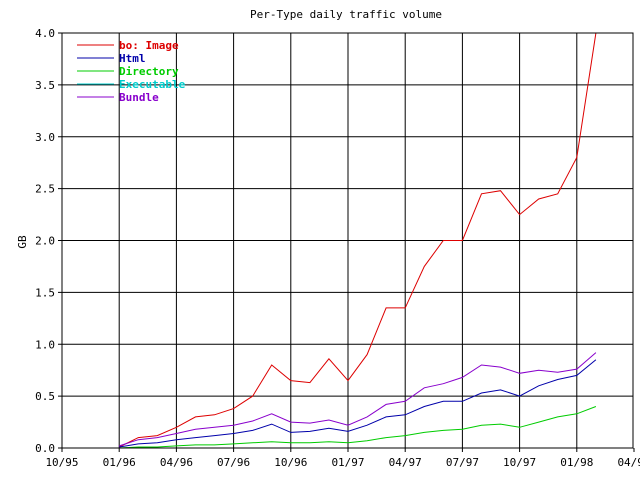 This screenshot has height=480, width=640. Describe the element at coordinates (519, 462) in the screenshot. I see `x-tick-label: 10/97` at that location.